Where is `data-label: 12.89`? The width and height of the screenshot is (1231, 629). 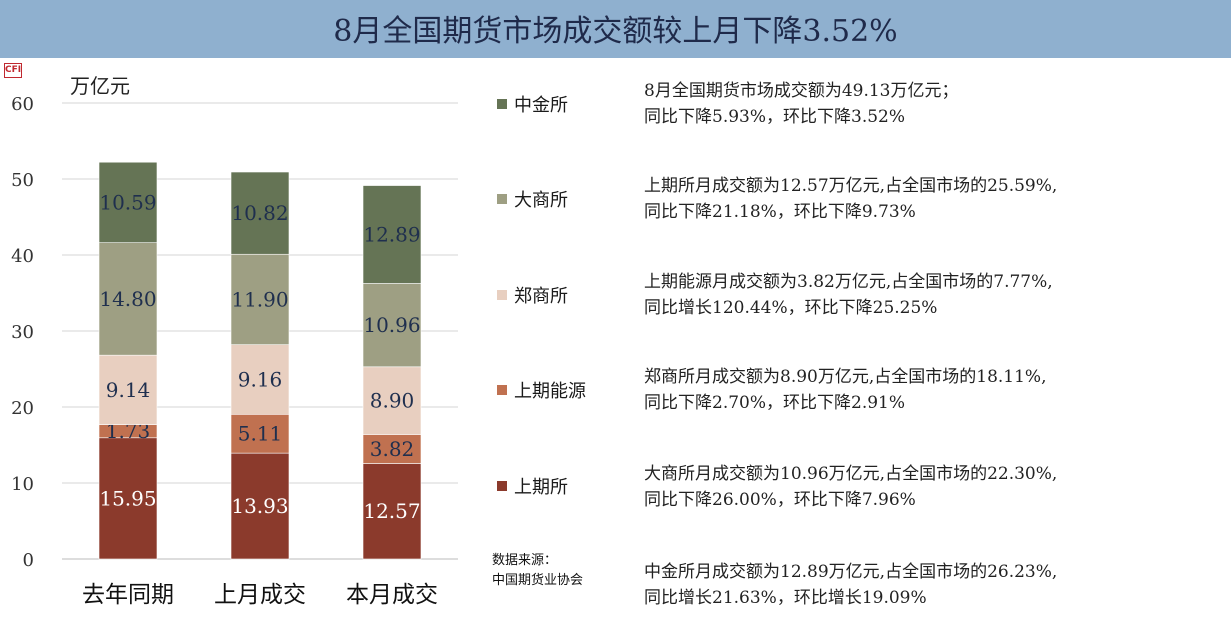 data-label: 12.89 is located at coordinates (391, 235).